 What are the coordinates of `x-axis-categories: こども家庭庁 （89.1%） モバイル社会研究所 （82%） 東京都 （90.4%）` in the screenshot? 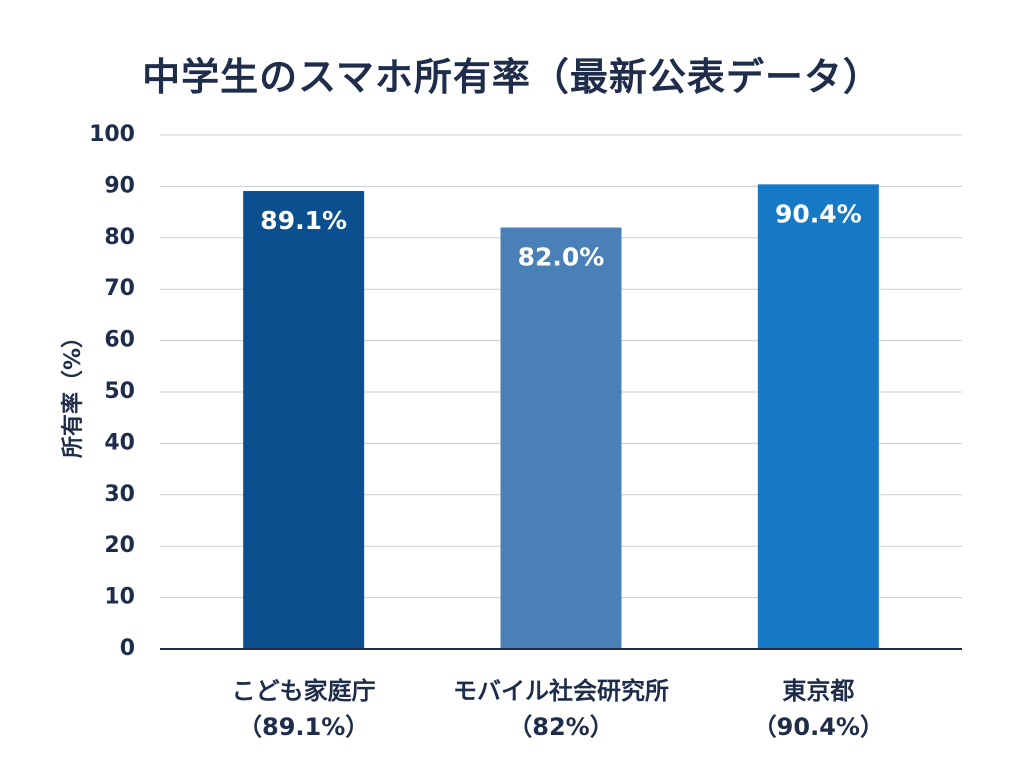 It's located at (558, 709).